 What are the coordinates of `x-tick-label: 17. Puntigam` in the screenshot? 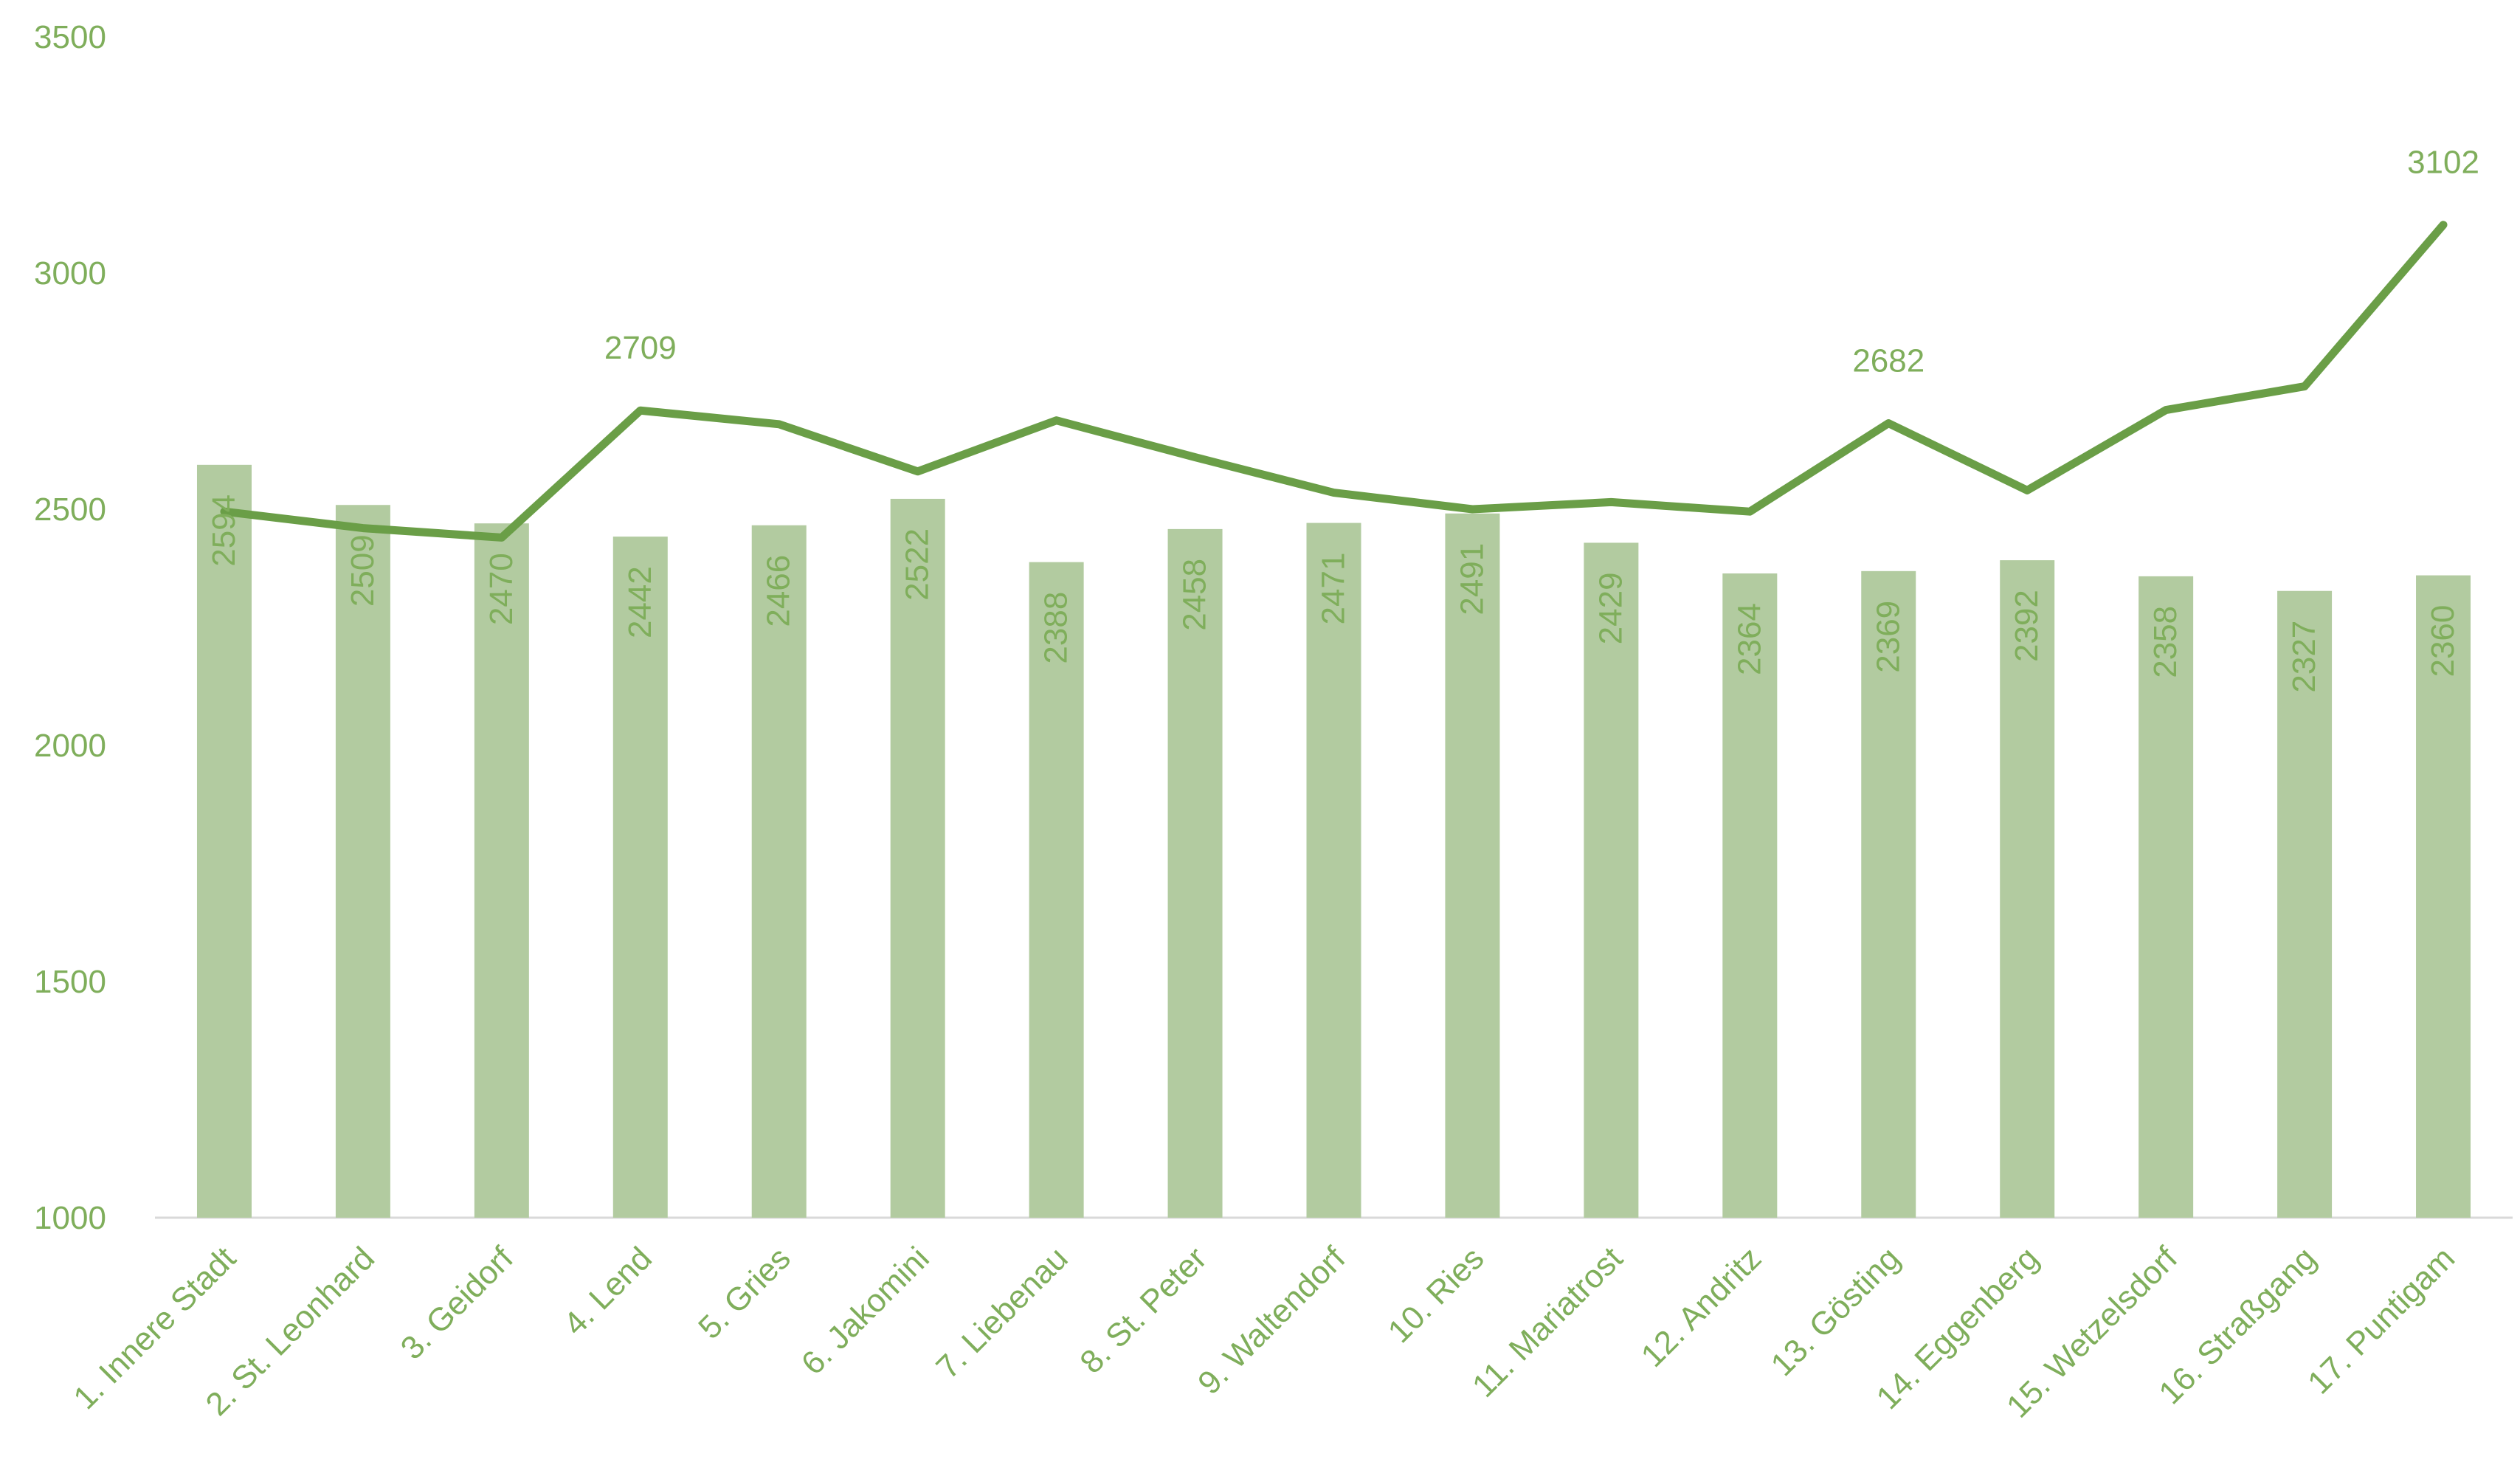 It's located at (2381, 1320).